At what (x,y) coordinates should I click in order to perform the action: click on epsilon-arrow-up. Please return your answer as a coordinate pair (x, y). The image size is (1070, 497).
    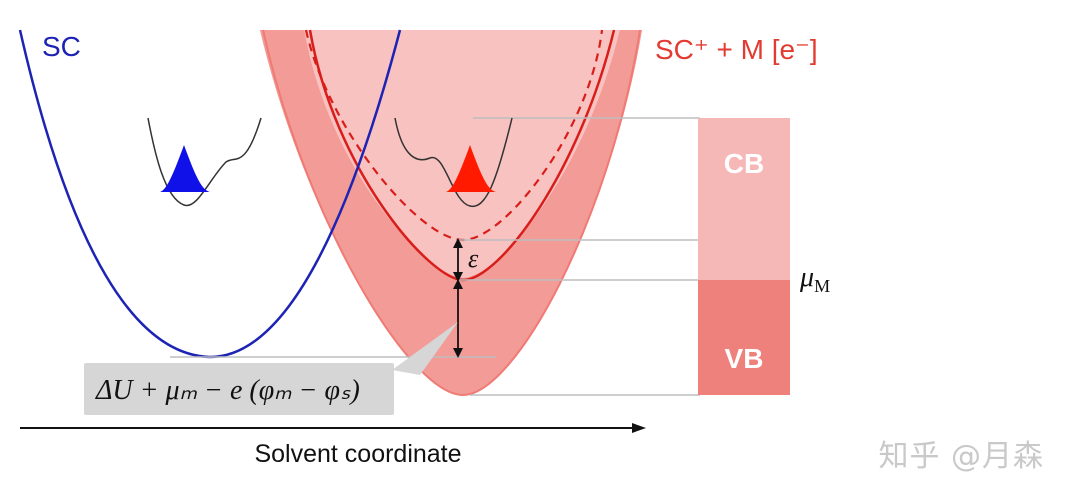
    Looking at the image, I should click on (458, 243).